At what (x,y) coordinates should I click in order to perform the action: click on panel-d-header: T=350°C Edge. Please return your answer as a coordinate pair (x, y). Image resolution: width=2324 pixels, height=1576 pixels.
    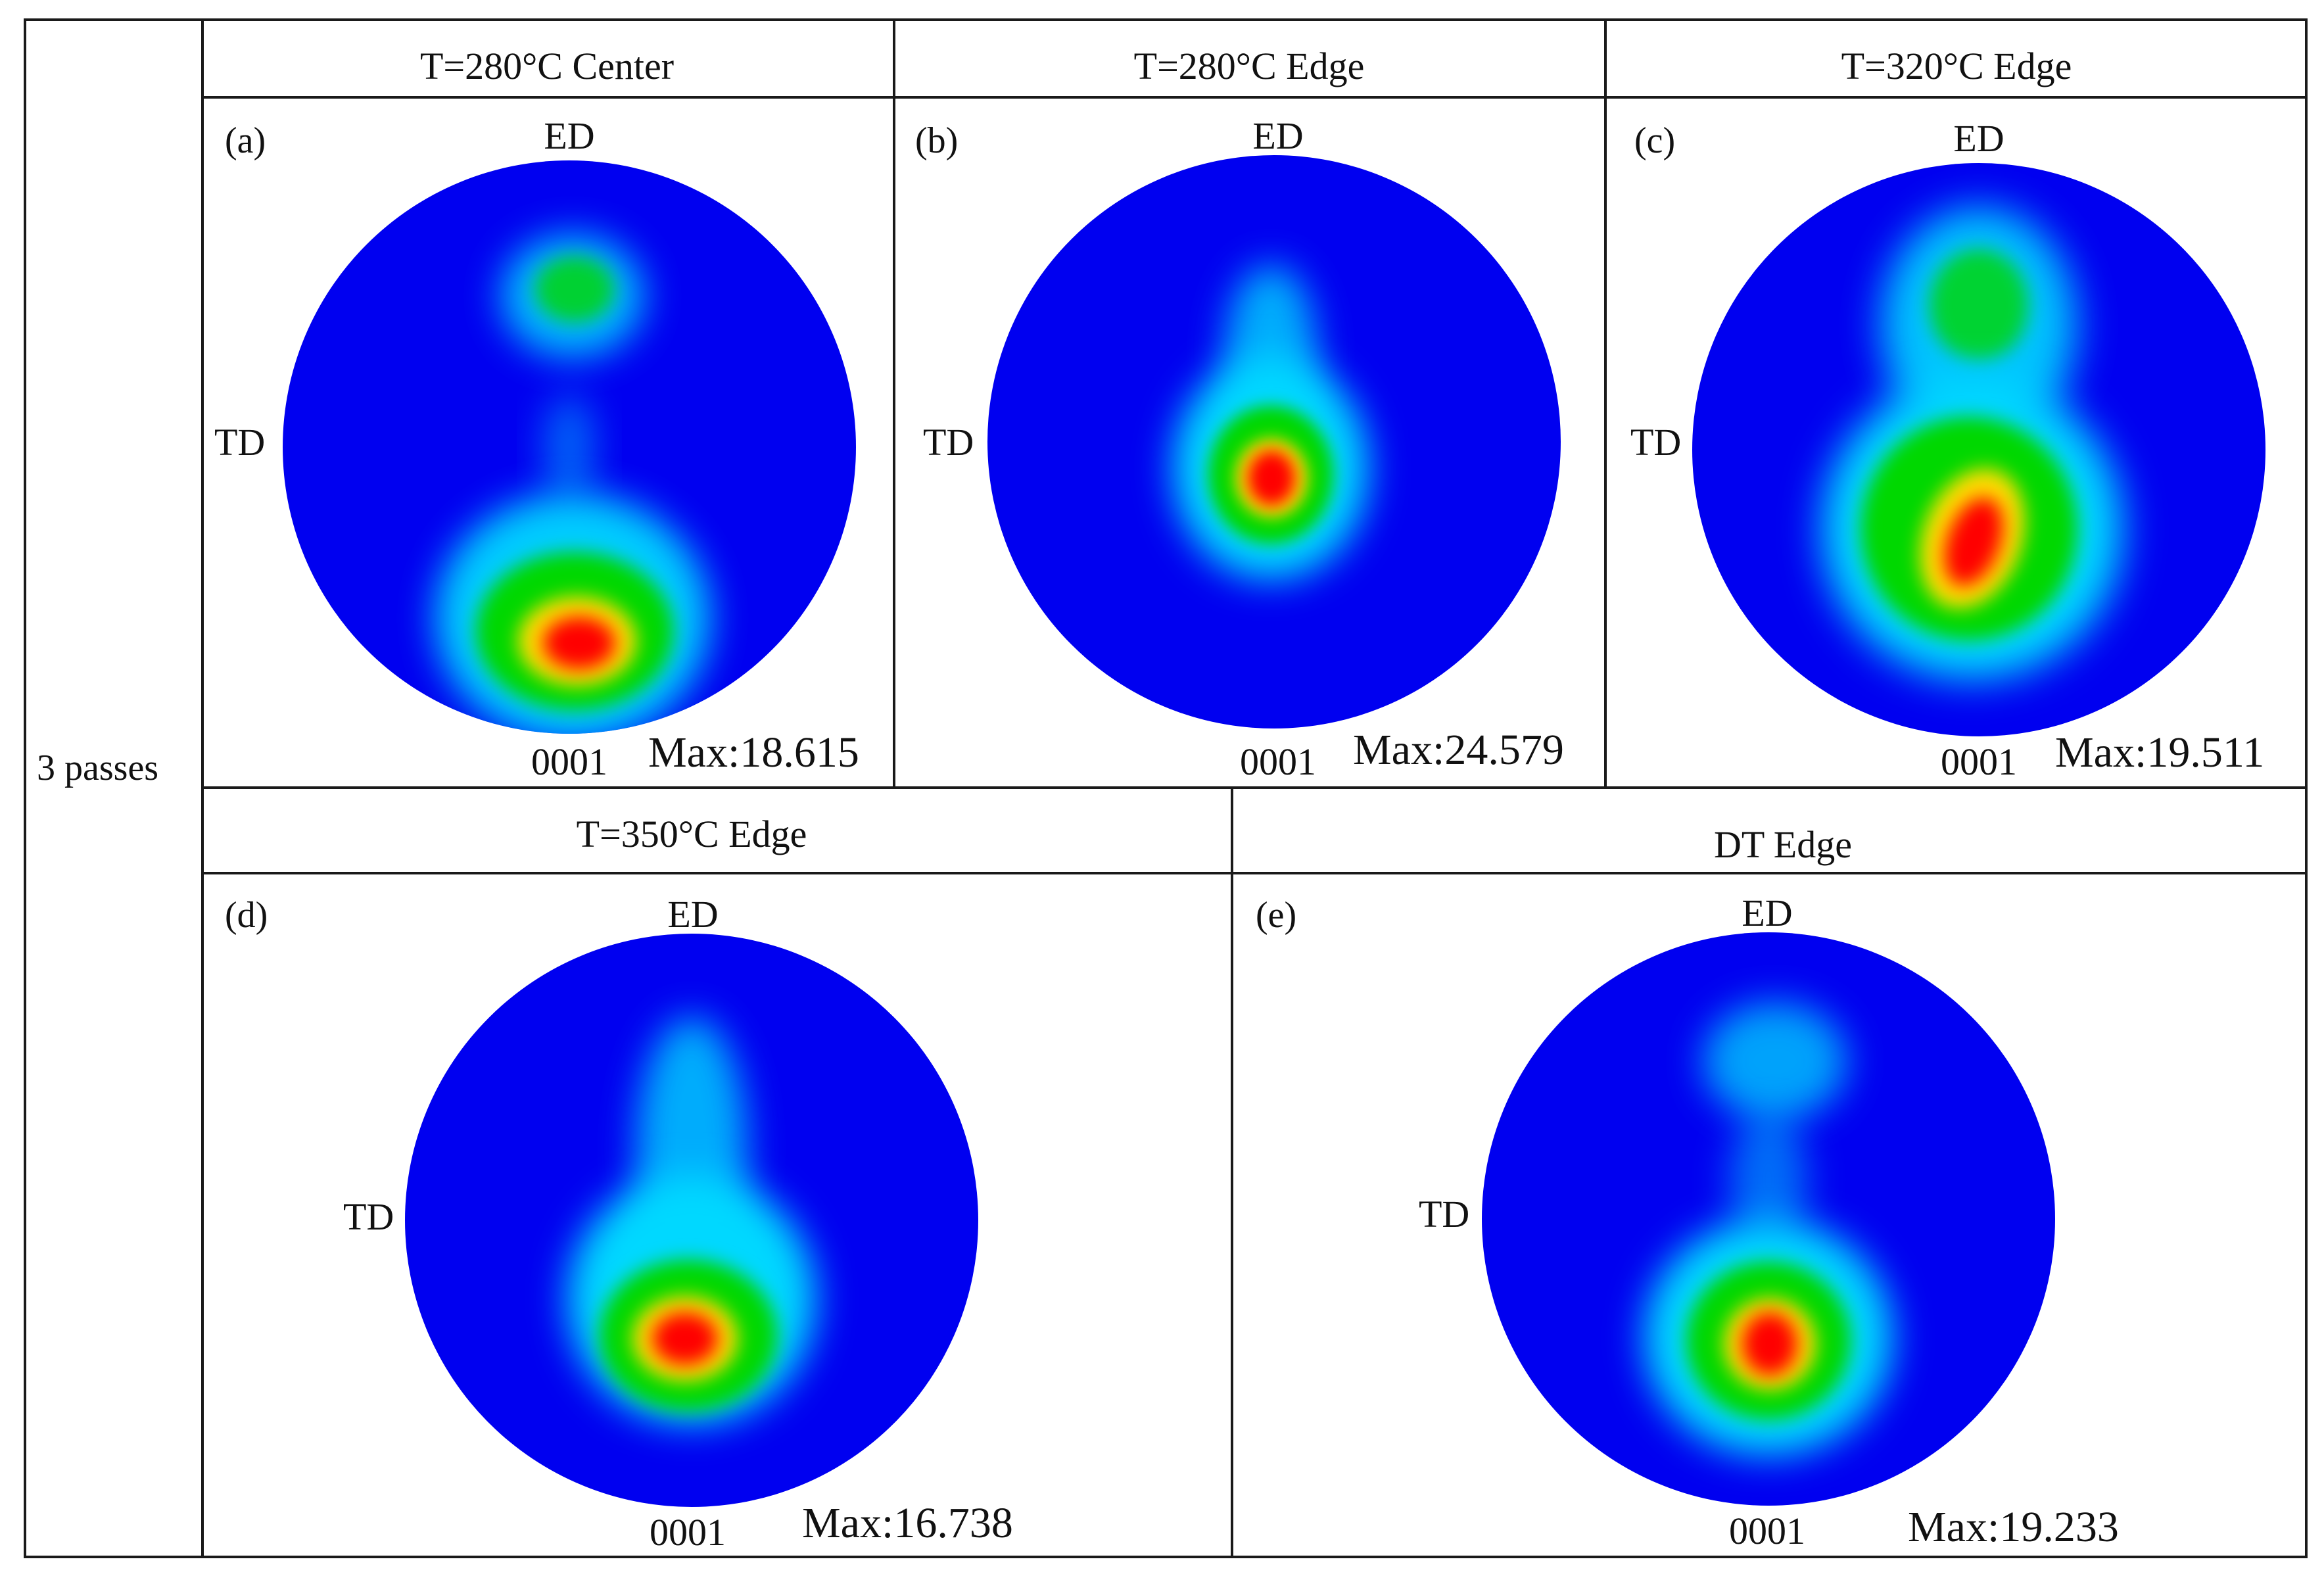
    Looking at the image, I should click on (692, 834).